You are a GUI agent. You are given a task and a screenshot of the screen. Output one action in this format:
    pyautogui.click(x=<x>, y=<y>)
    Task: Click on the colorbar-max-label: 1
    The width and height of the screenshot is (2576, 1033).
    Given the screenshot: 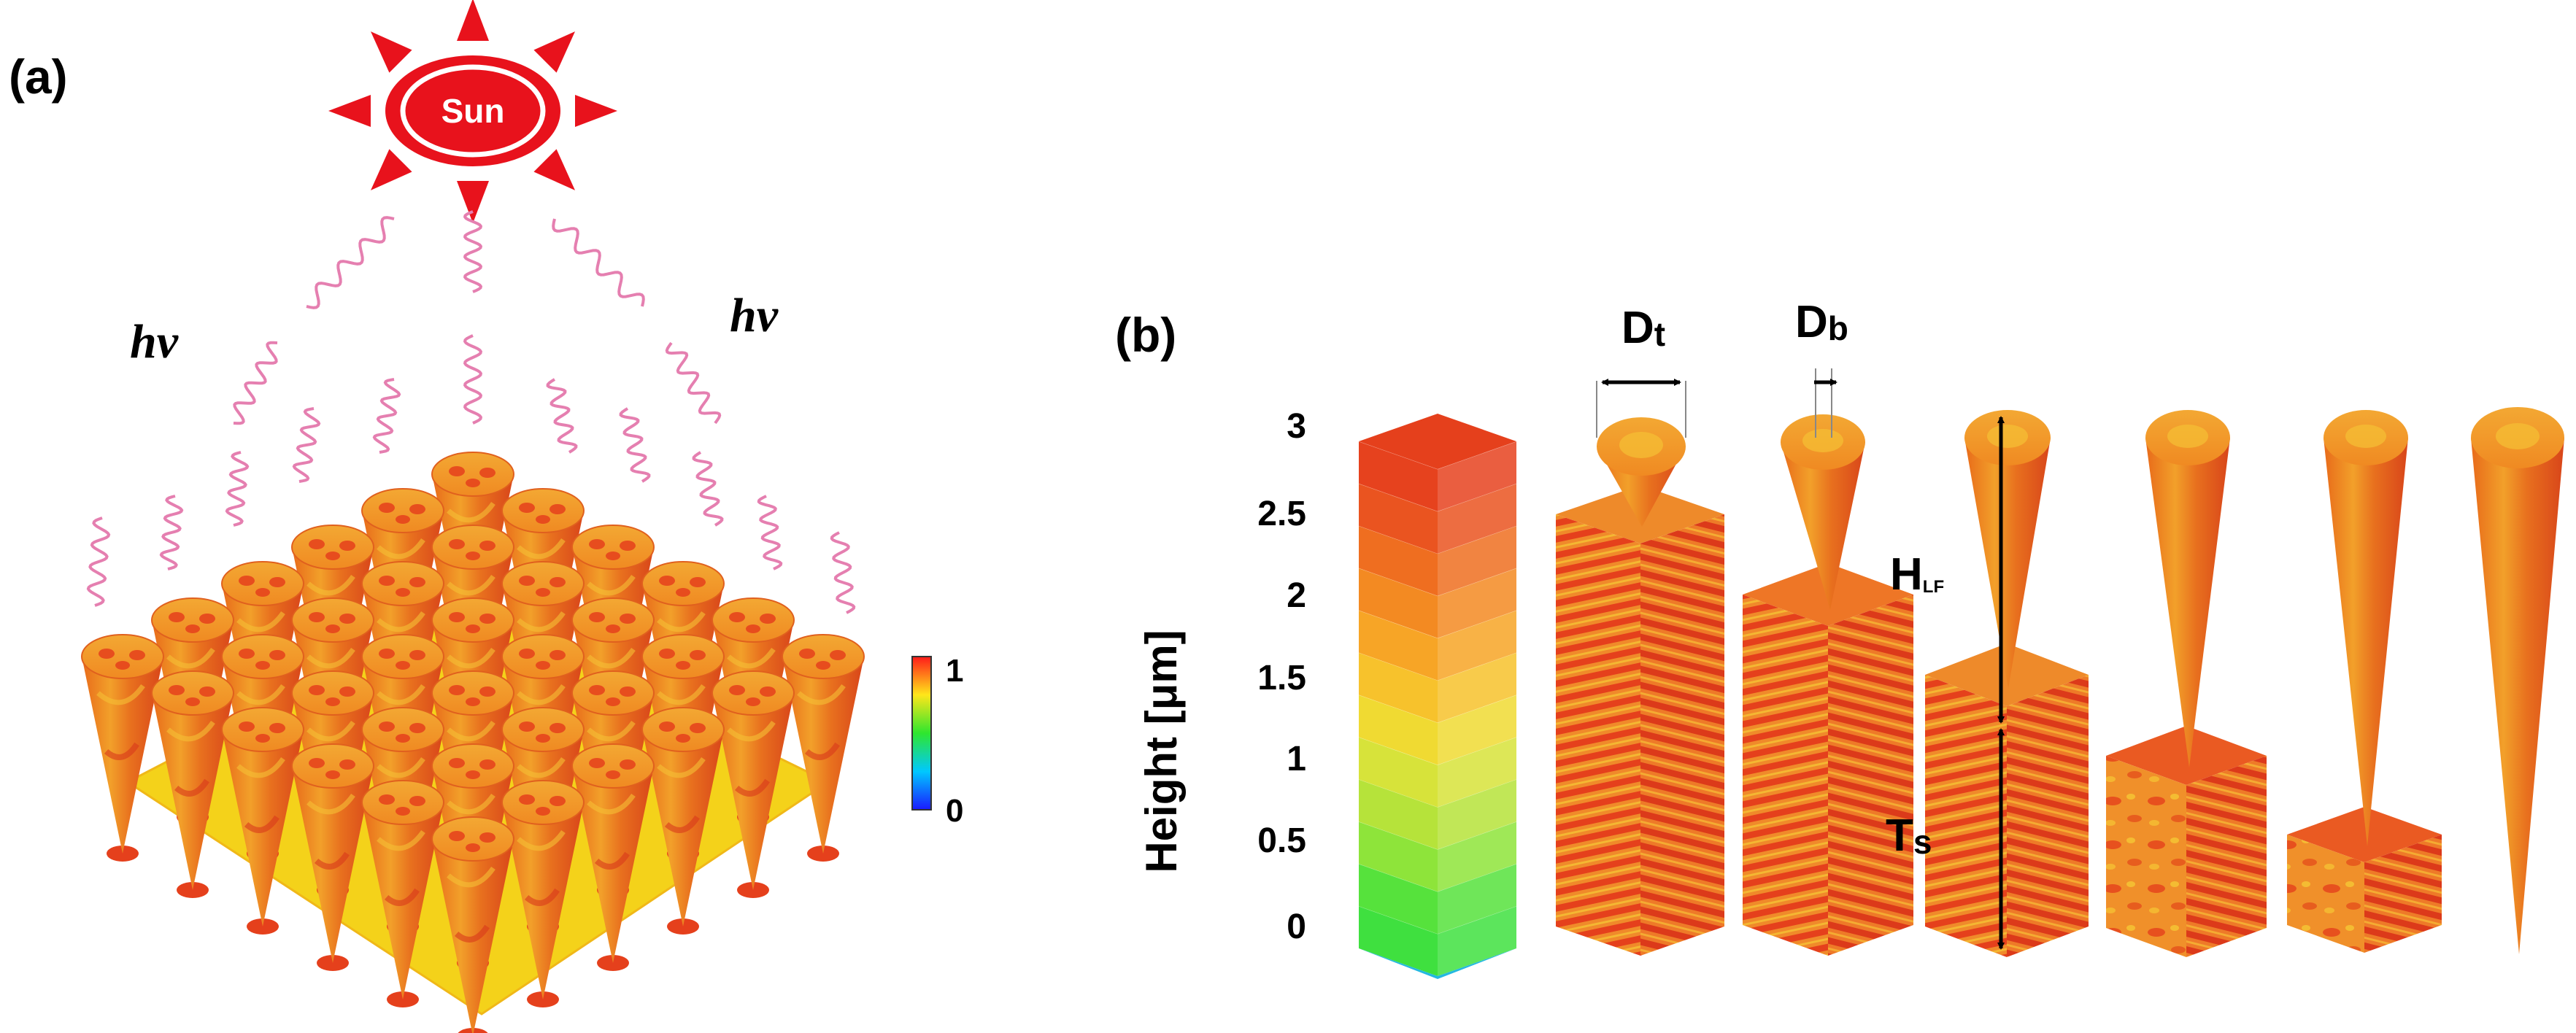 What is the action you would take?
    pyautogui.click(x=955, y=671)
    